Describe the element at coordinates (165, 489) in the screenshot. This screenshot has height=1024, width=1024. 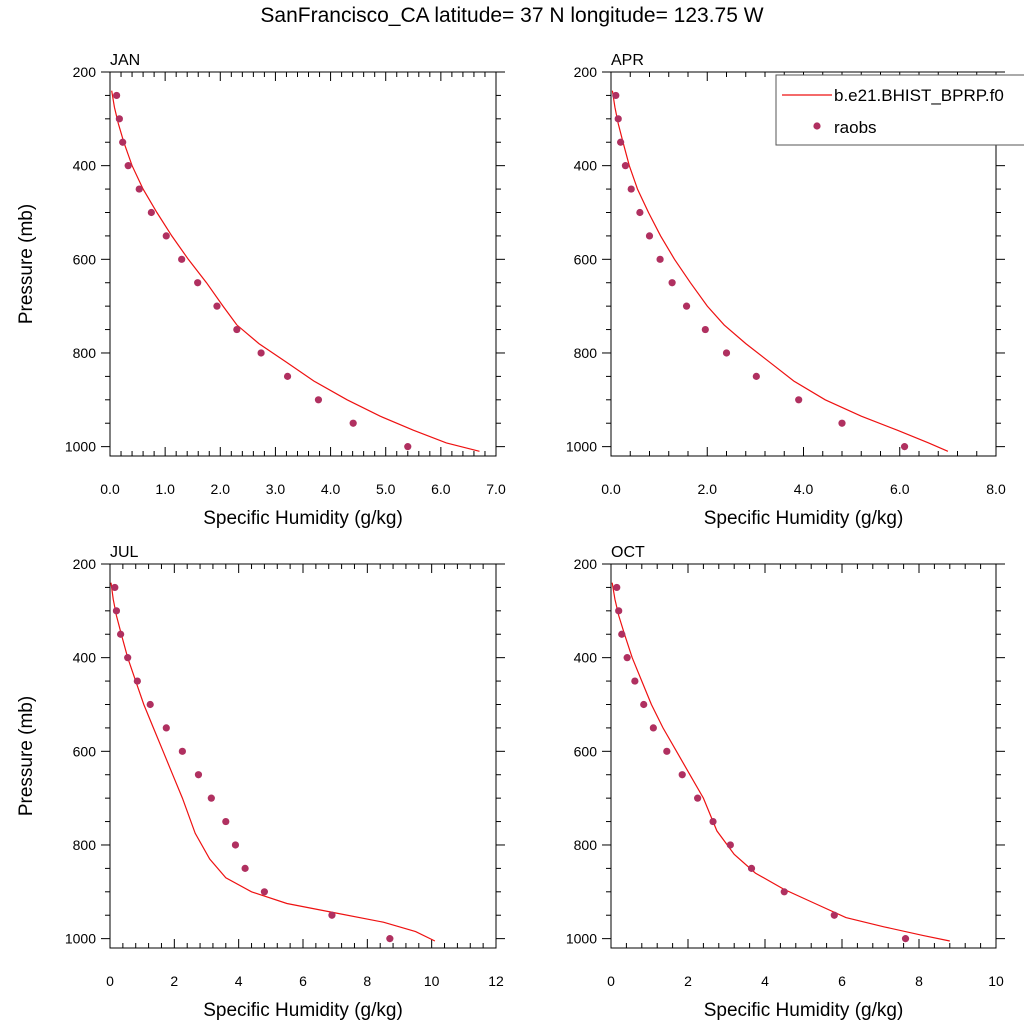
I see `x-tick-label: 1.0` at that location.